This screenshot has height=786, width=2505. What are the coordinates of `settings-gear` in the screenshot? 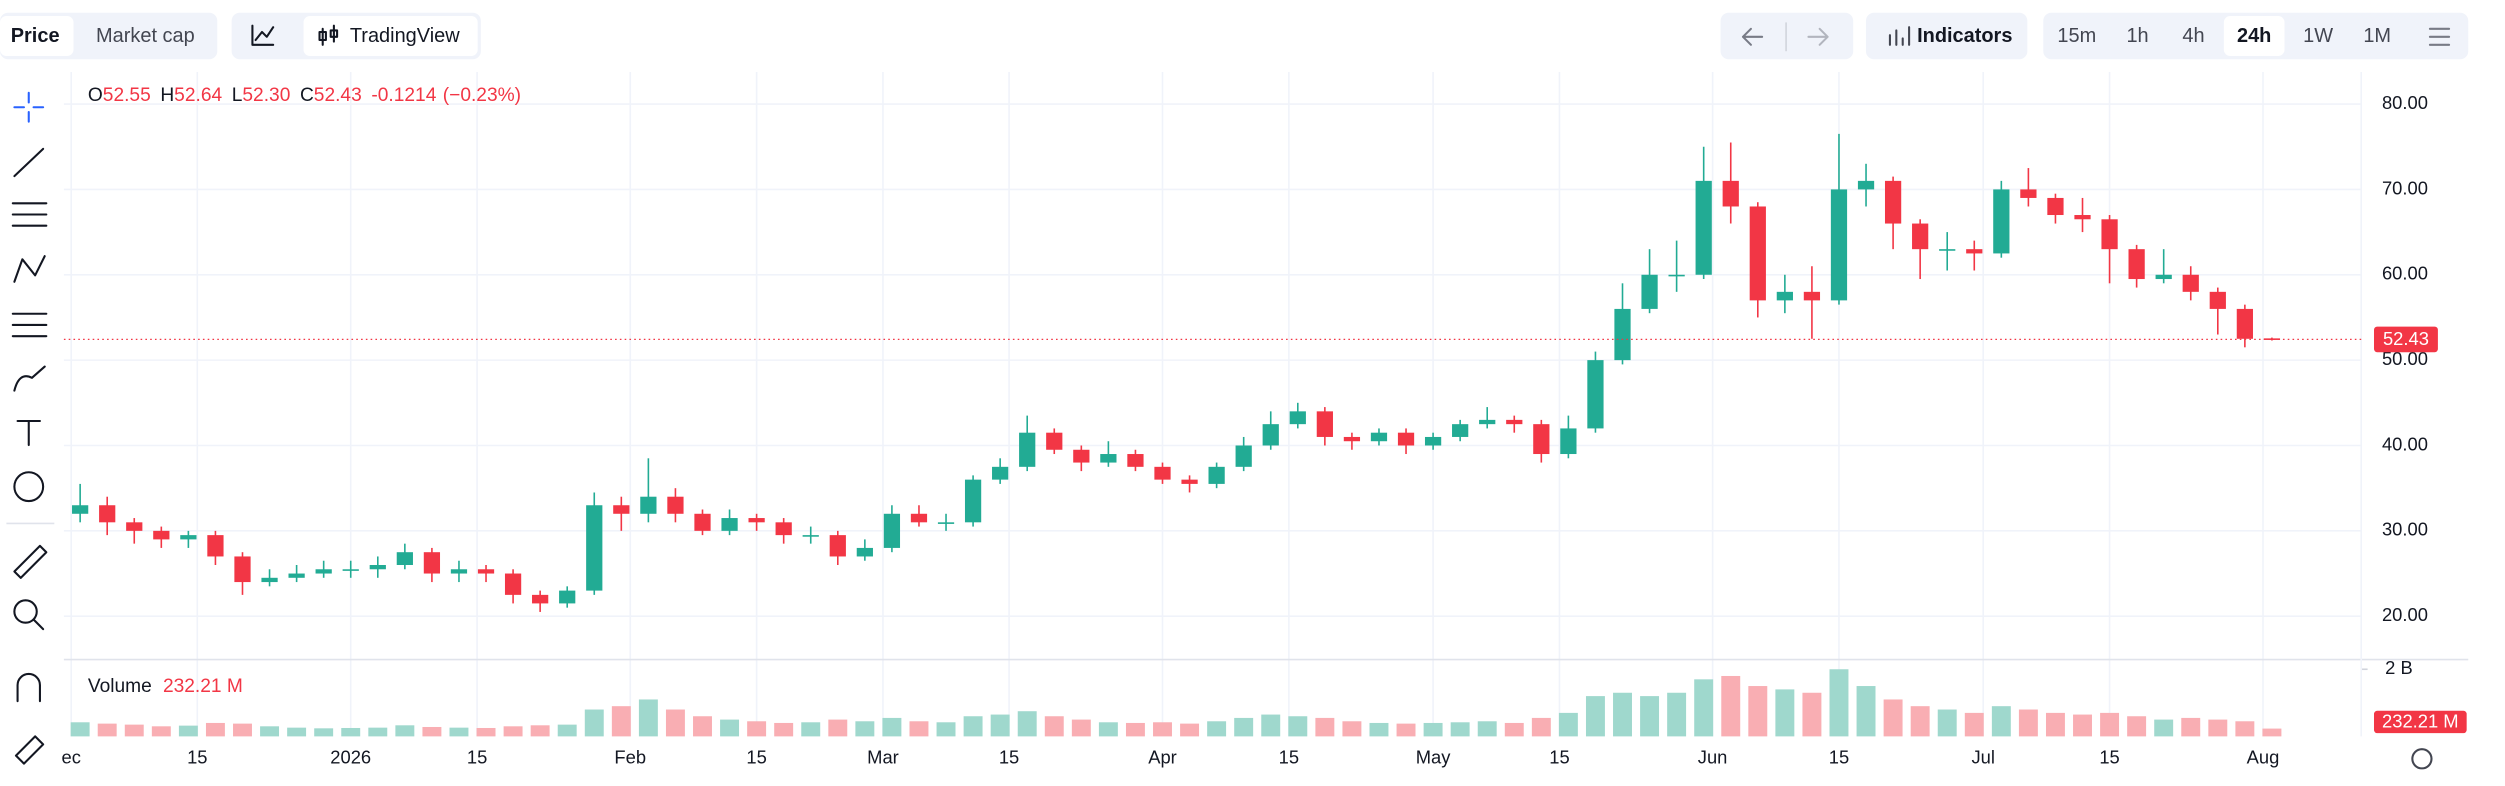 It's located at (2422, 759).